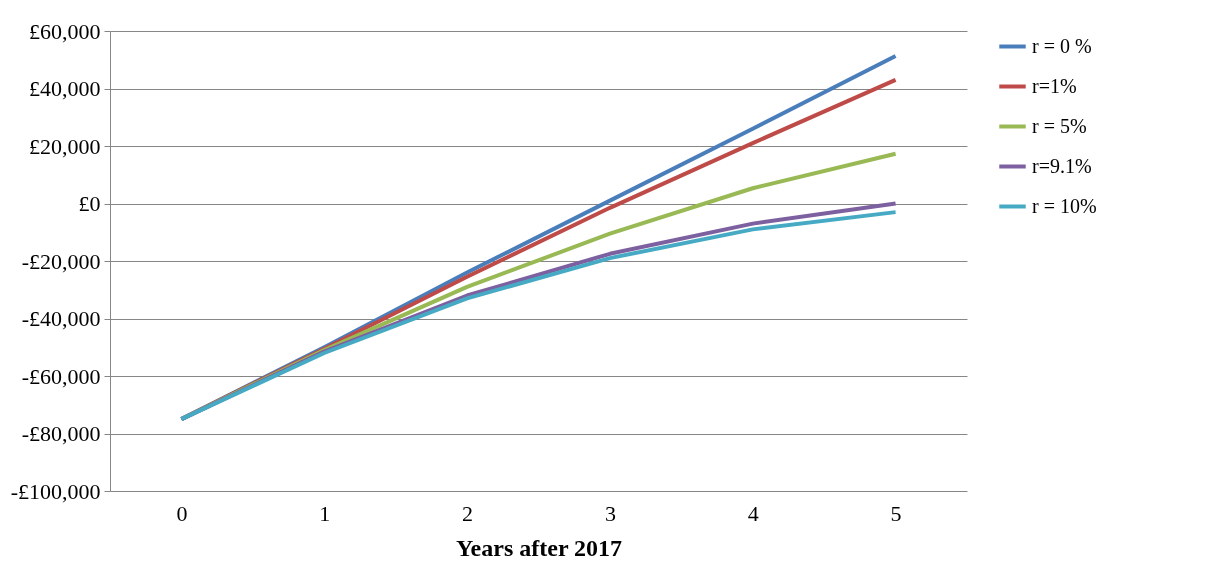 The height and width of the screenshot is (579, 1205). What do you see at coordinates (65, 146) in the screenshot?
I see `y-tick-label: £20,000` at bounding box center [65, 146].